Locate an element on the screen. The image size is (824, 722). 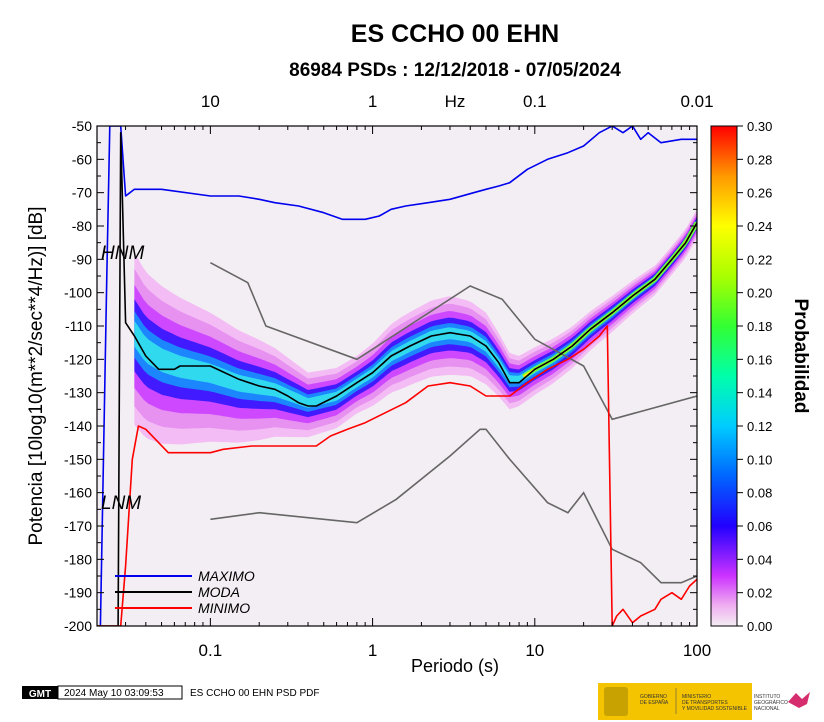
y-tick-label: -190 is located at coordinates (78, 593).